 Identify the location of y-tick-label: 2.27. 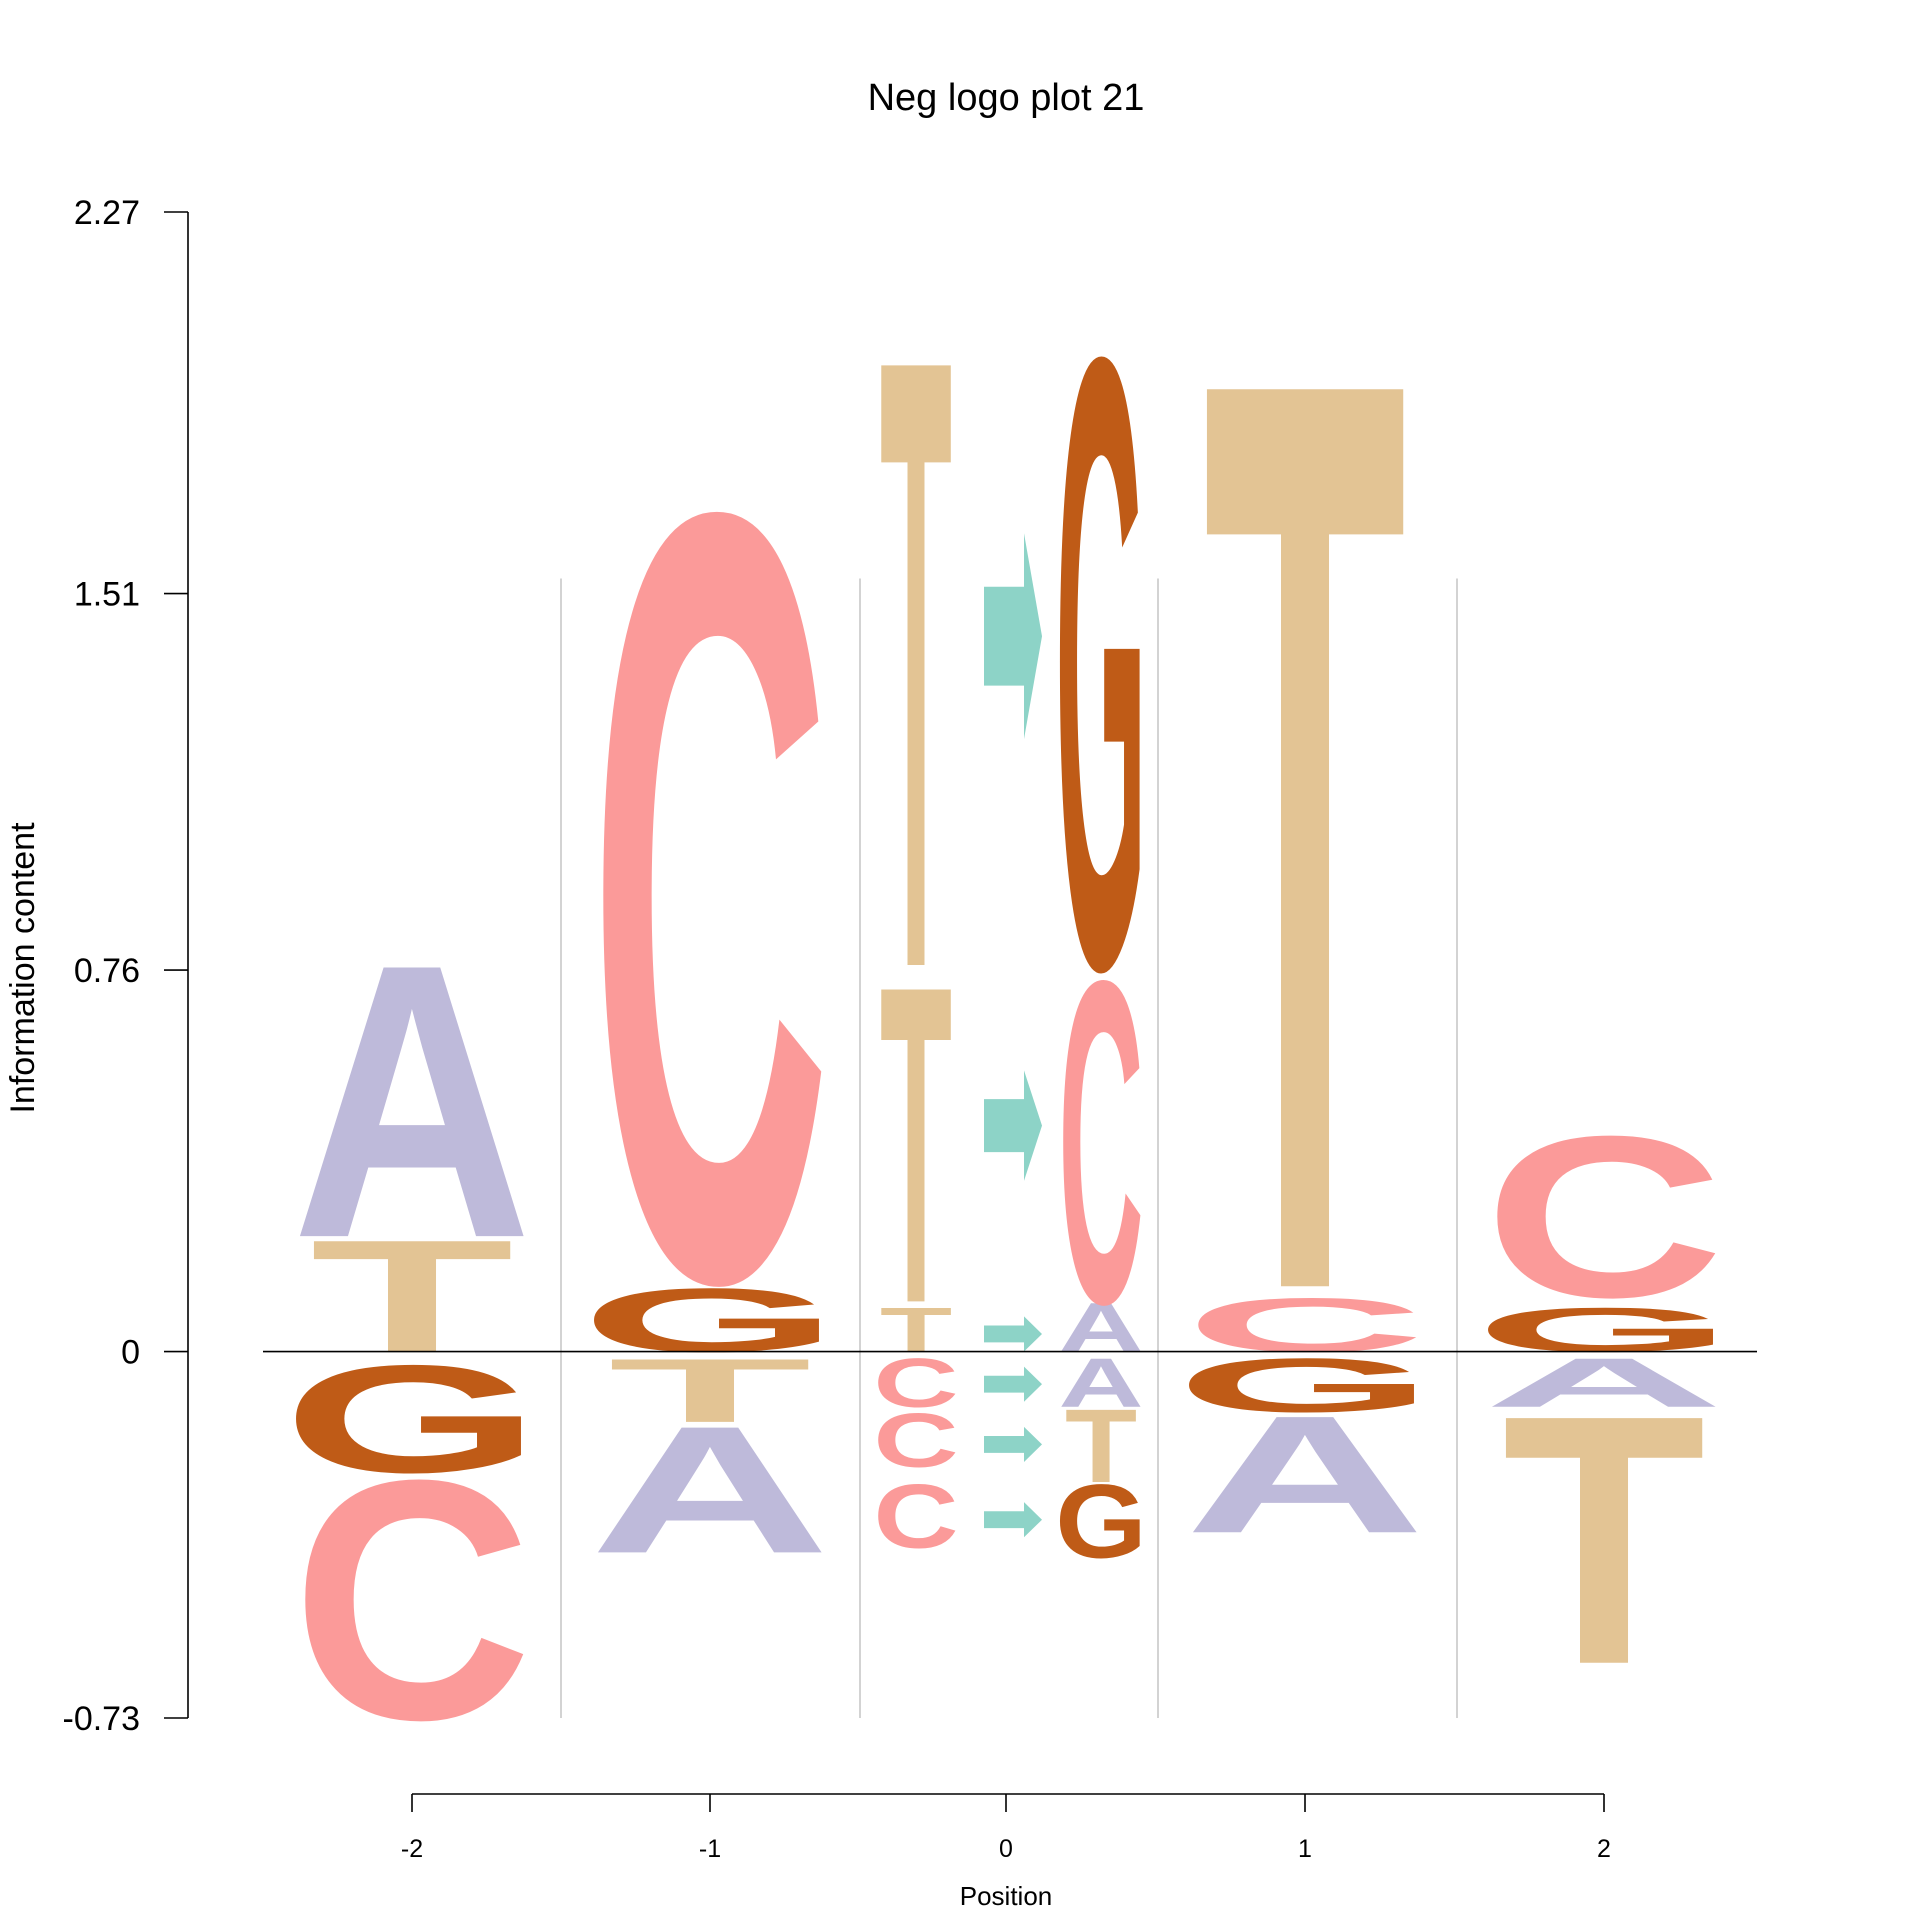
(107, 213).